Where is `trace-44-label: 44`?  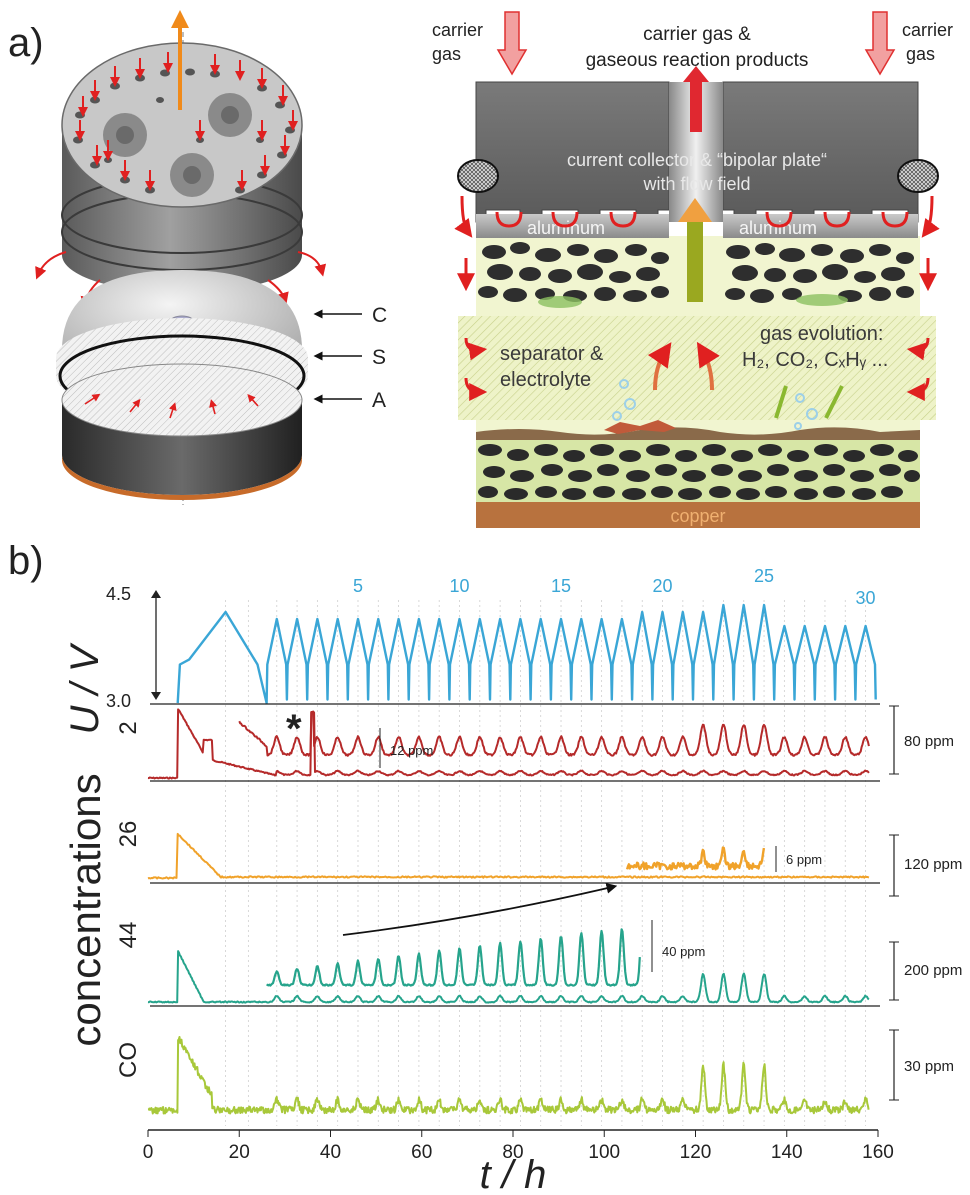
trace-44-label: 44 is located at coordinates (128, 935).